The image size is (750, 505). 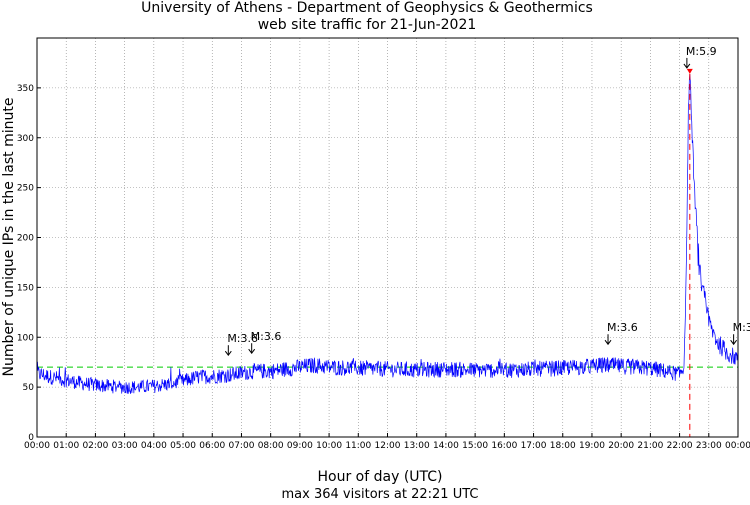 What do you see at coordinates (66, 446) in the screenshot?
I see `x-tick-label: 01:00` at bounding box center [66, 446].